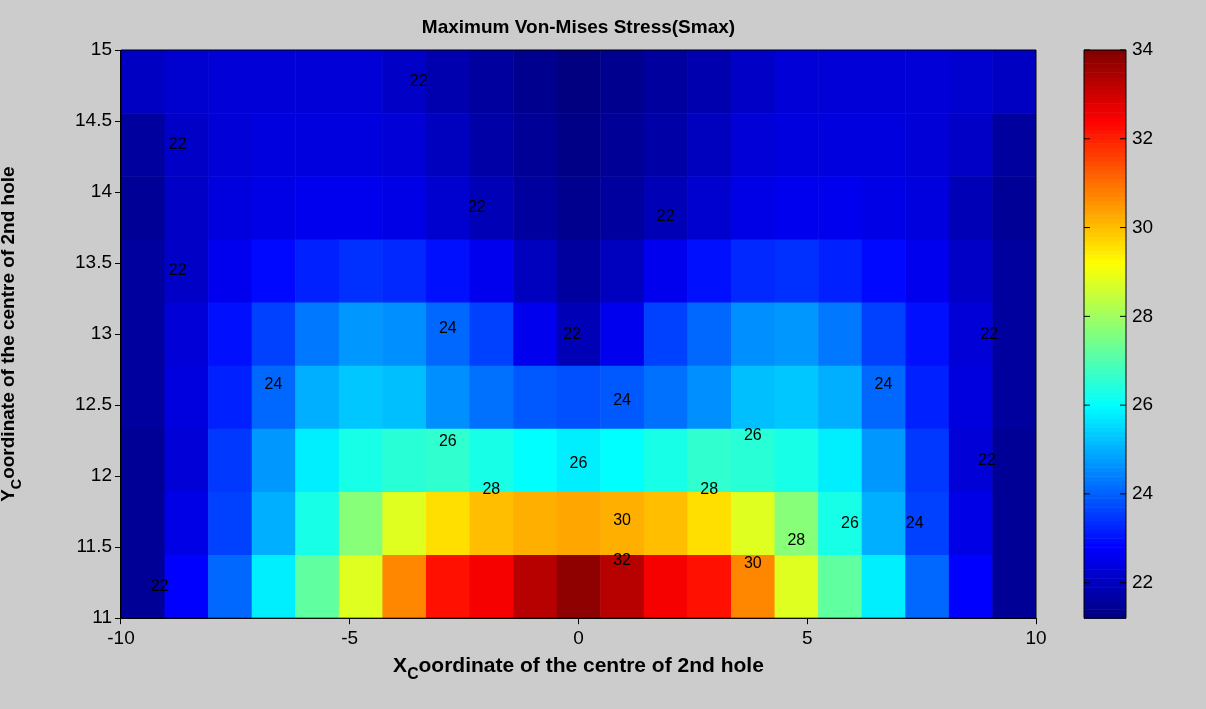 This screenshot has height=709, width=1206. What do you see at coordinates (1143, 581) in the screenshot?
I see `color-bar-label: 22` at bounding box center [1143, 581].